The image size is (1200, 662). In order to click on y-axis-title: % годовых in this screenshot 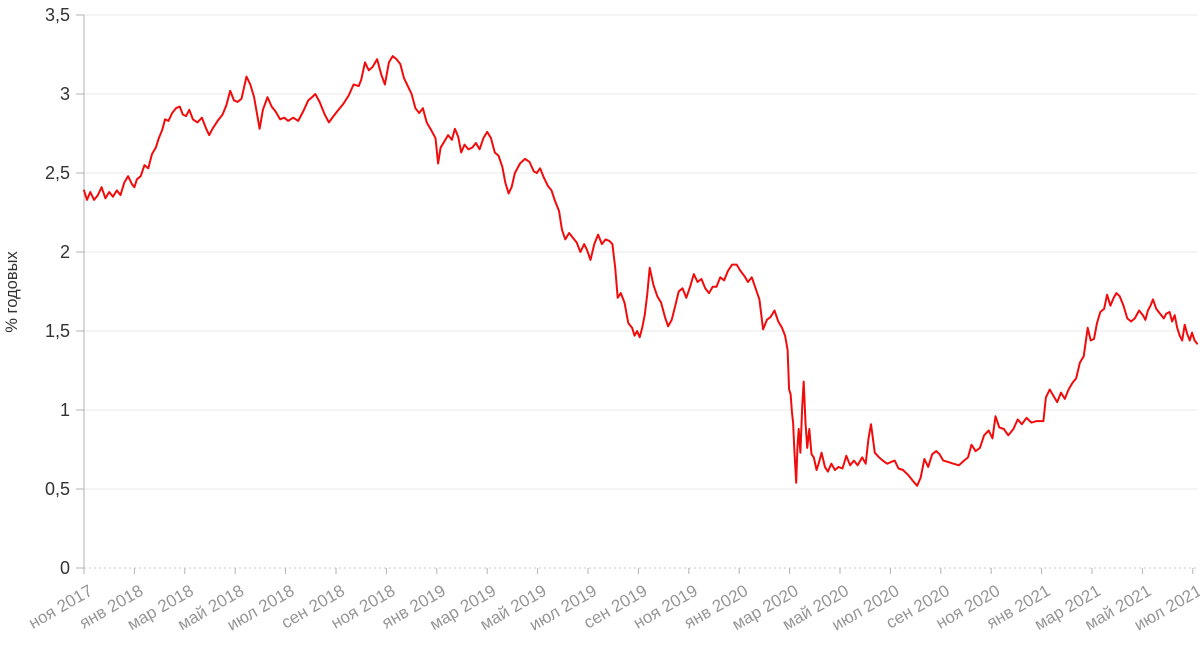, I will do `click(12, 292)`.